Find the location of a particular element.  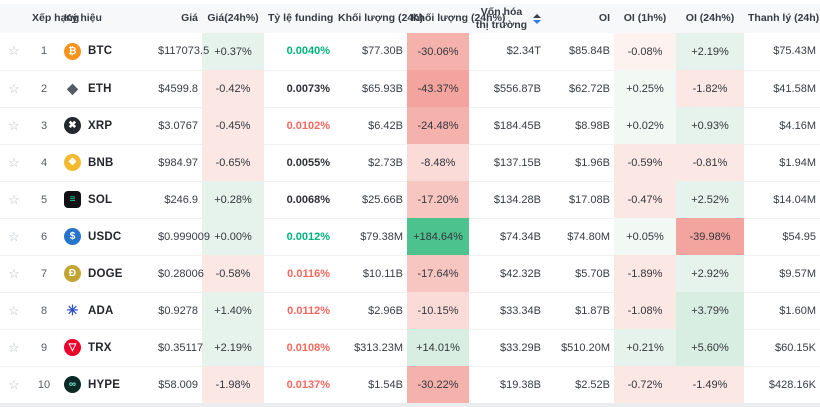

hype-icon: ∞ is located at coordinates (72, 385).